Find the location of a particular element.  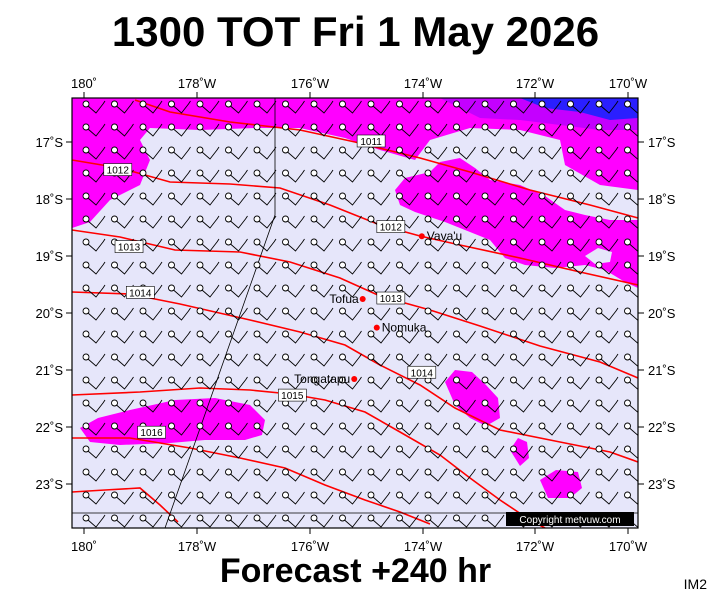

lon-label-top-174w: 174˚W is located at coordinates (423, 83).